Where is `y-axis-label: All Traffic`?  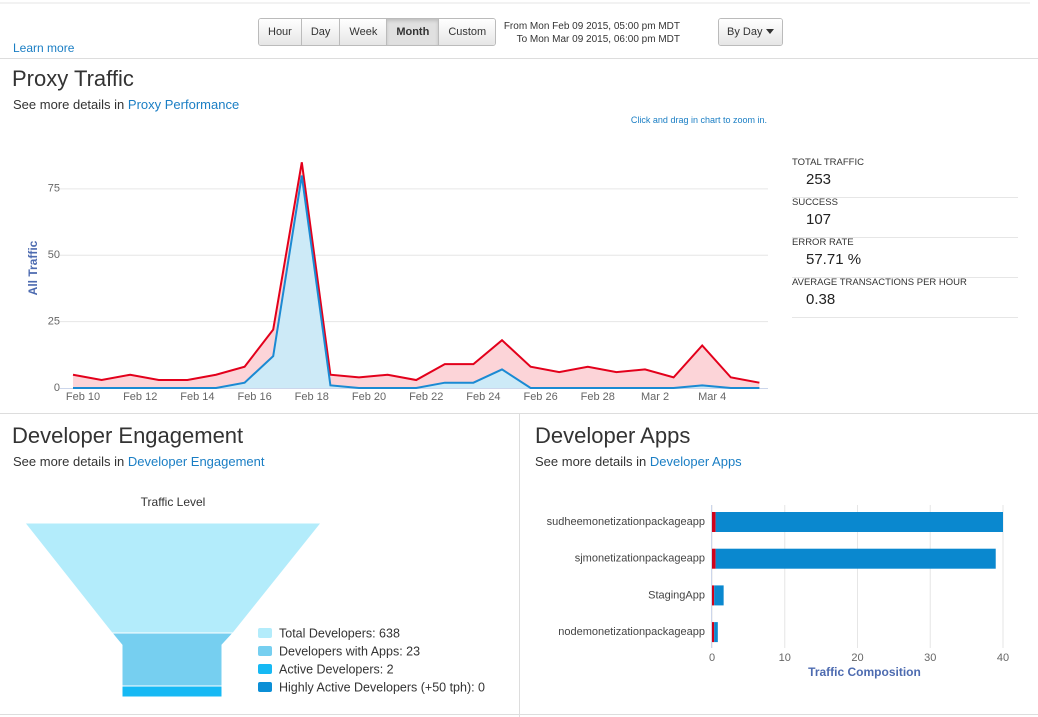 y-axis-label: All Traffic is located at coordinates (33, 267).